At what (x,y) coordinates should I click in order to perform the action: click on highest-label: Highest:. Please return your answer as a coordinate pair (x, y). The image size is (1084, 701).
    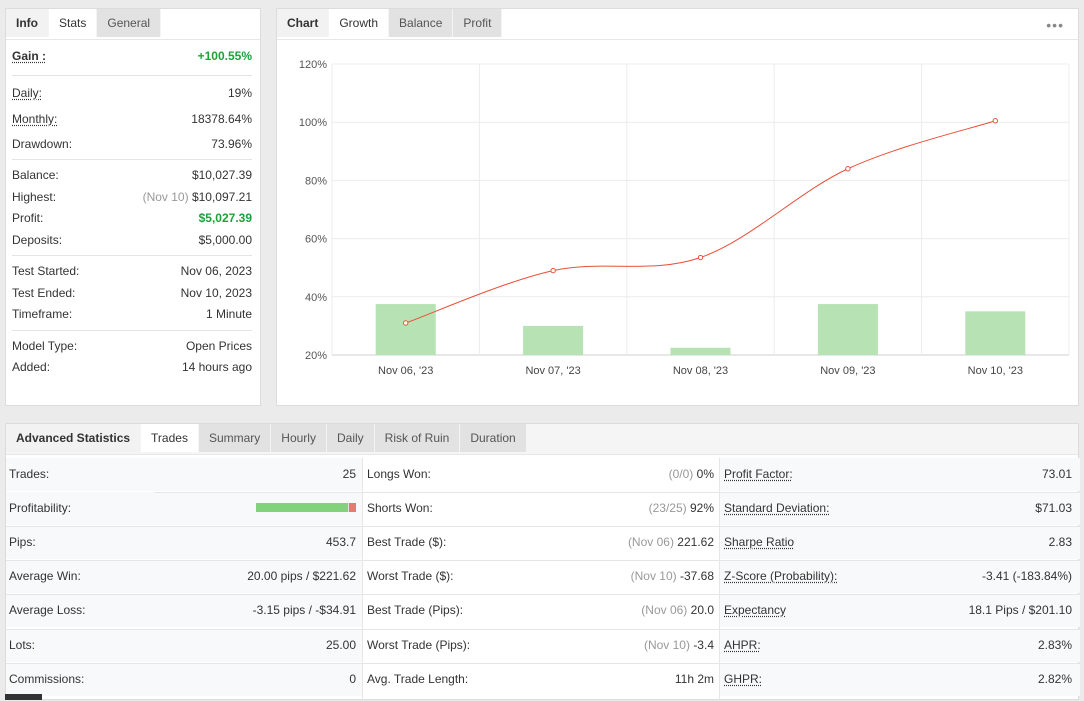
    Looking at the image, I should click on (34, 197).